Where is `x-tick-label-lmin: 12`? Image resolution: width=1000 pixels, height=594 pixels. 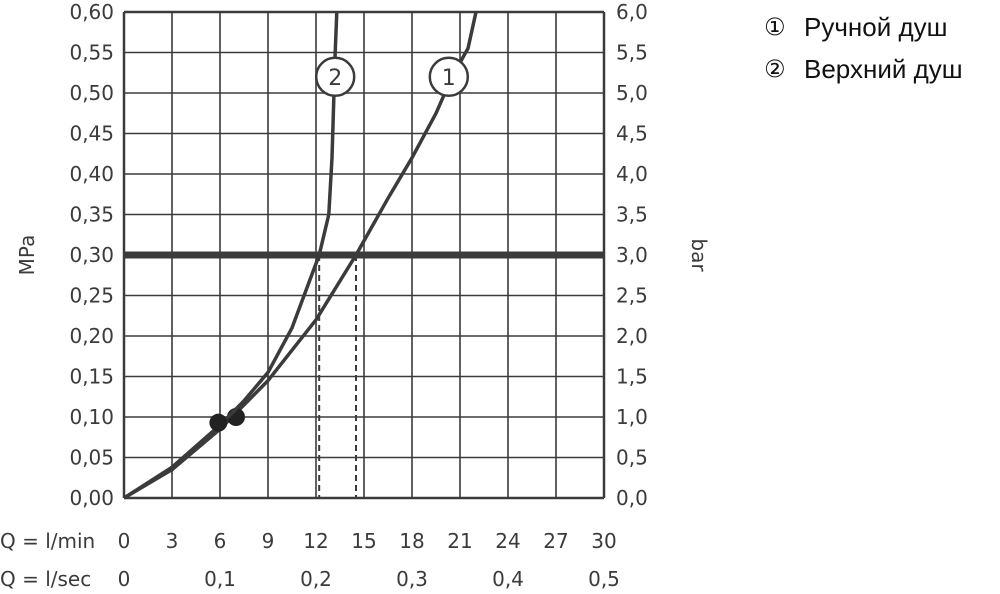
x-tick-label-lmin: 12 is located at coordinates (315, 541).